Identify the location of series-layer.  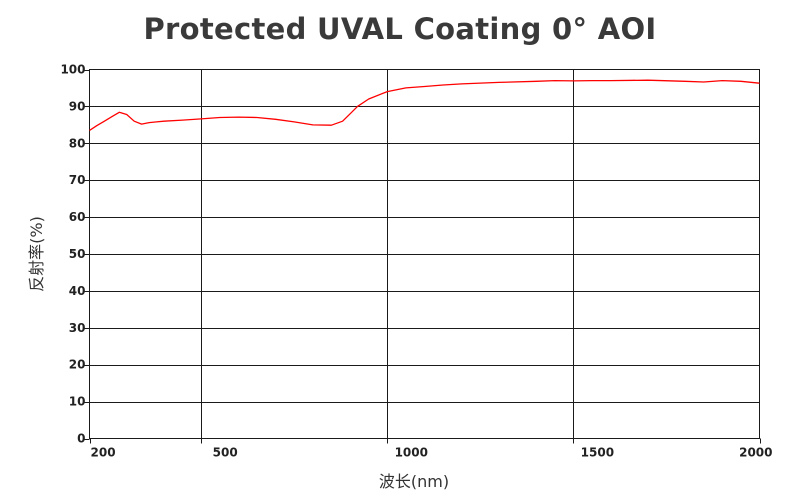
(424, 105).